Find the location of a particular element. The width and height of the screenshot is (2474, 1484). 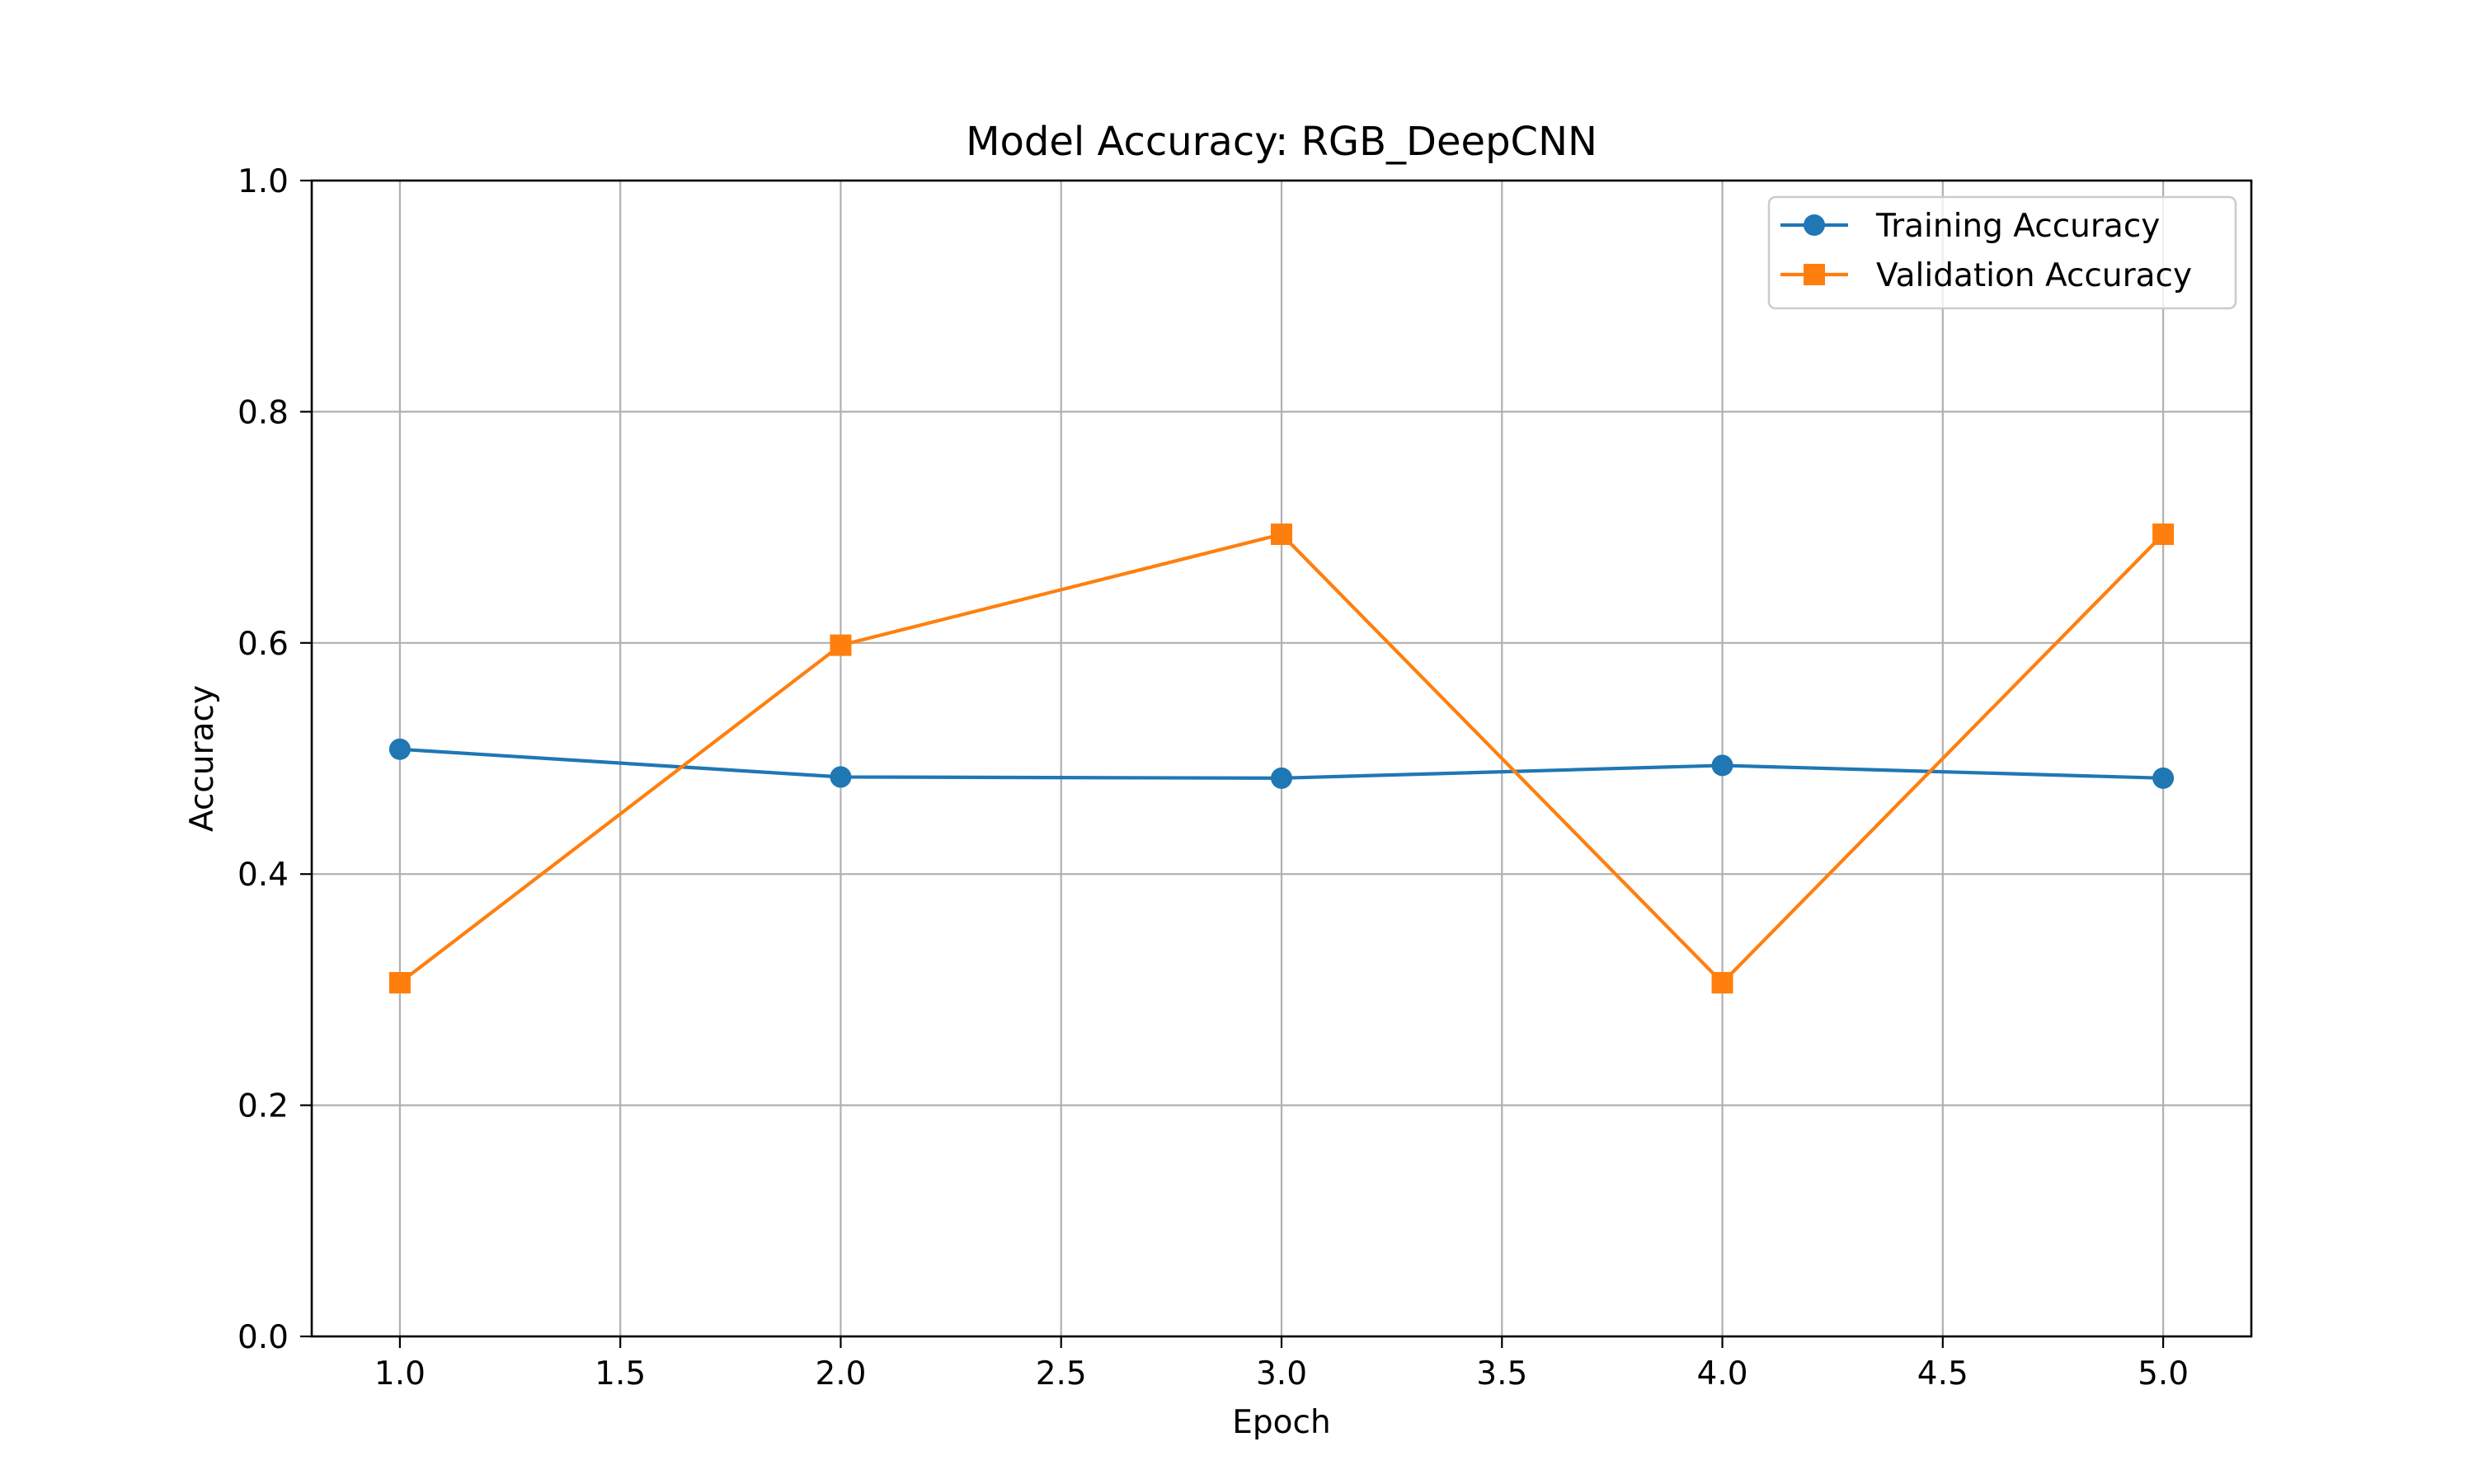

y-tick-label: 0.4 is located at coordinates (263, 876).